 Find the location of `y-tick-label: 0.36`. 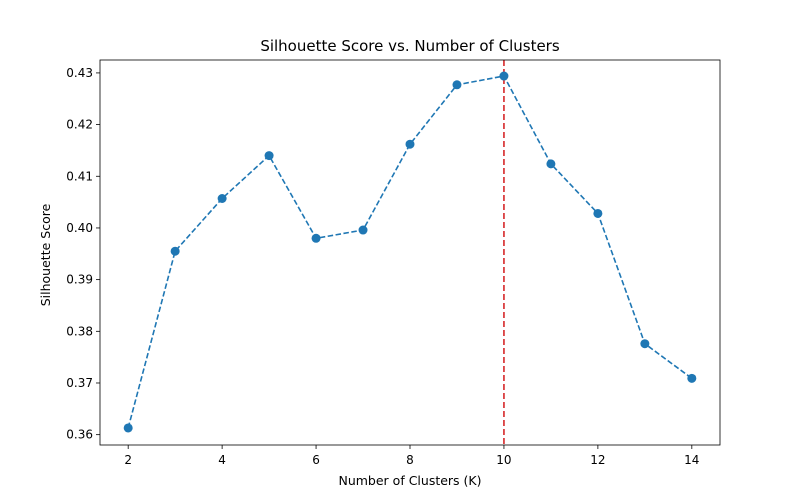

y-tick-label: 0.36 is located at coordinates (79, 435).